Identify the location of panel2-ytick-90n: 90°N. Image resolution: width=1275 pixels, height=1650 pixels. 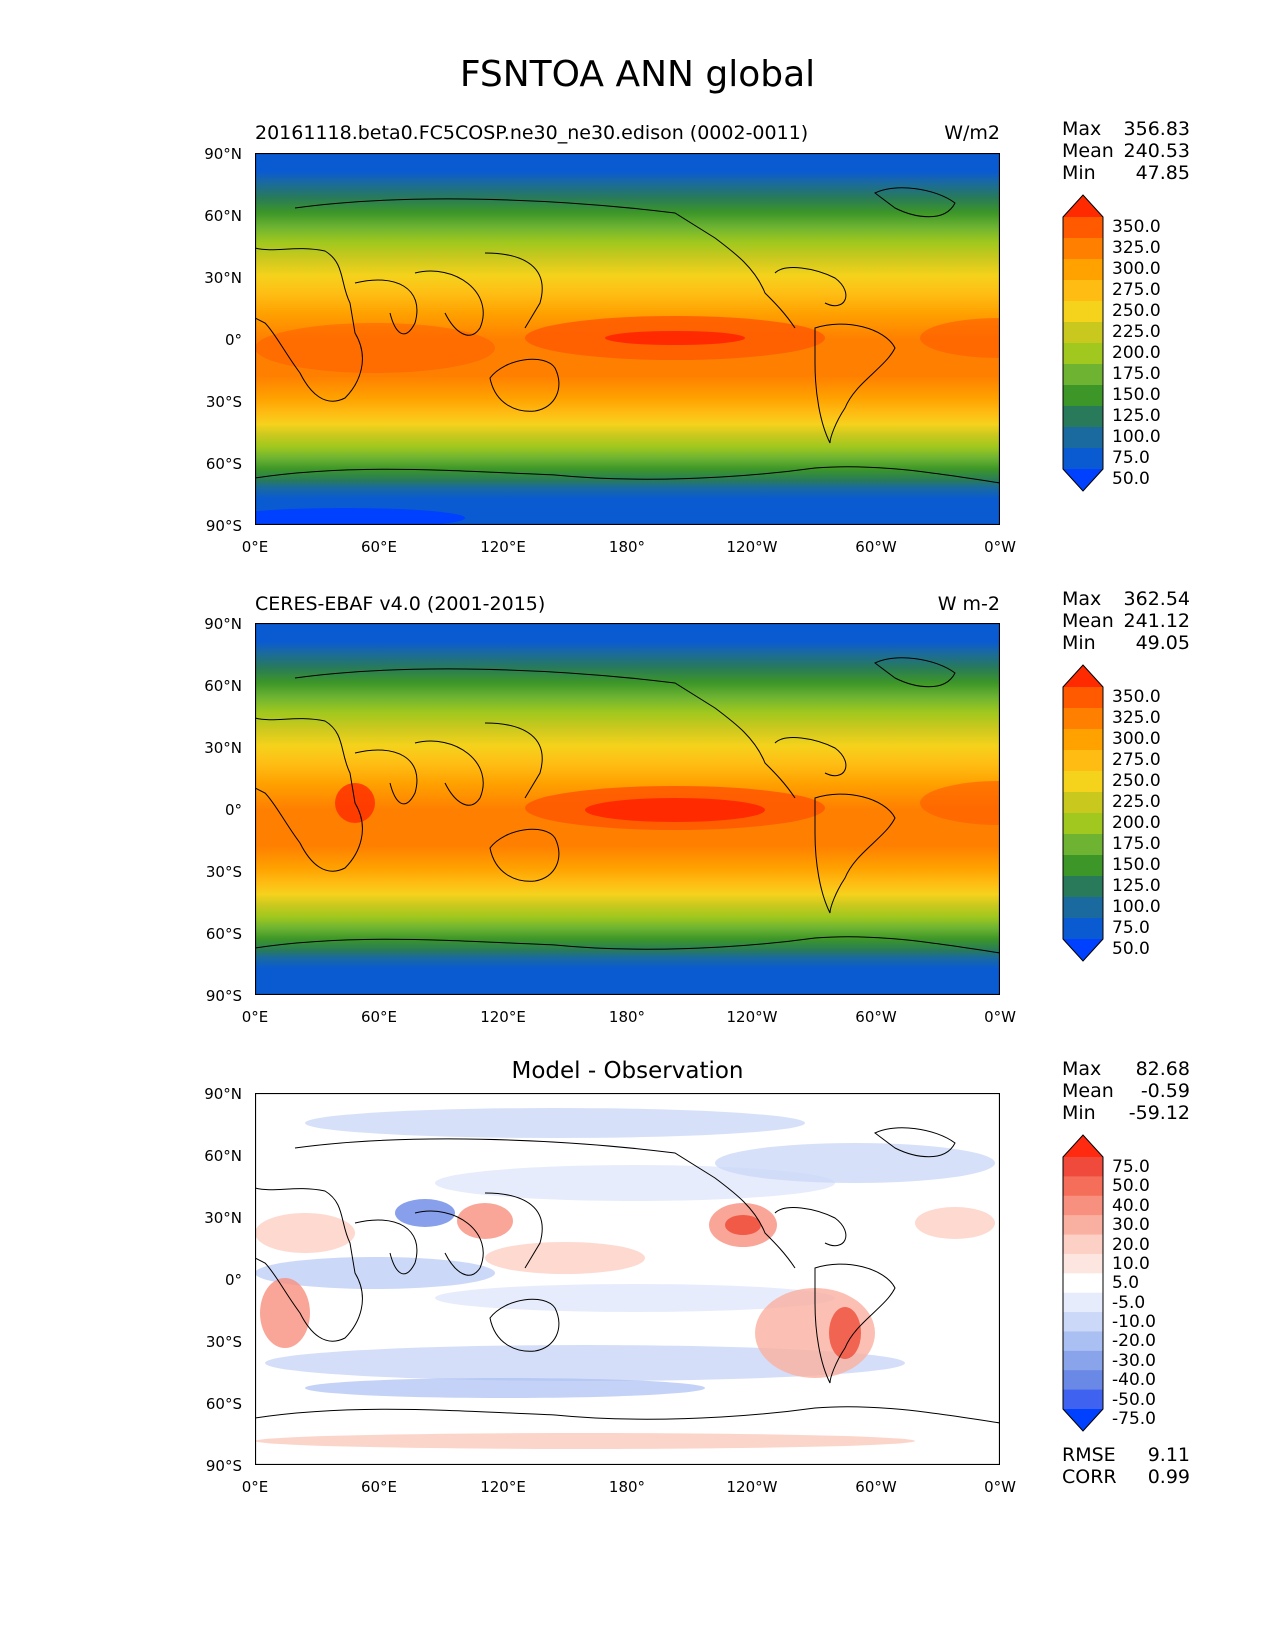
(223, 624).